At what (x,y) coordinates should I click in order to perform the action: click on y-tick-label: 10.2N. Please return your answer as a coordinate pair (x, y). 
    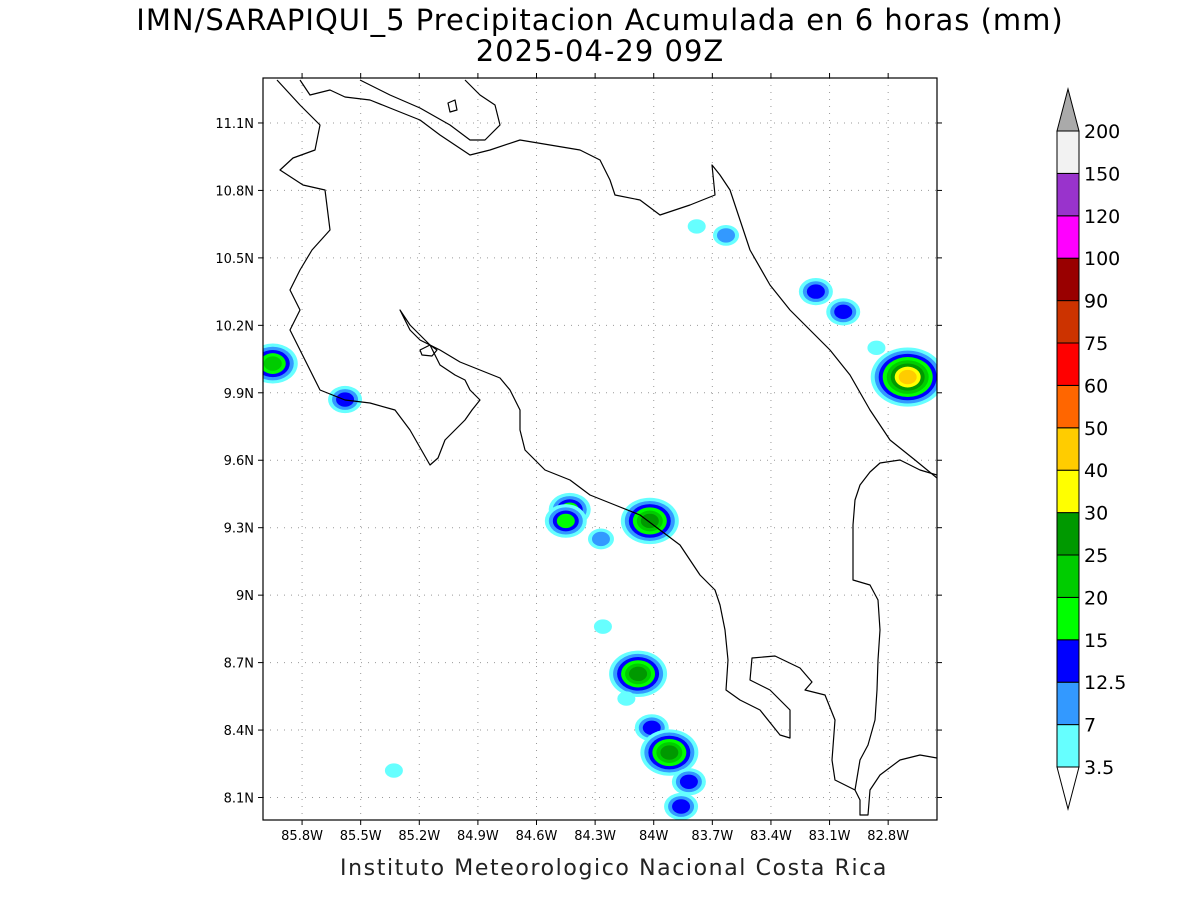
    Looking at the image, I should click on (234, 326).